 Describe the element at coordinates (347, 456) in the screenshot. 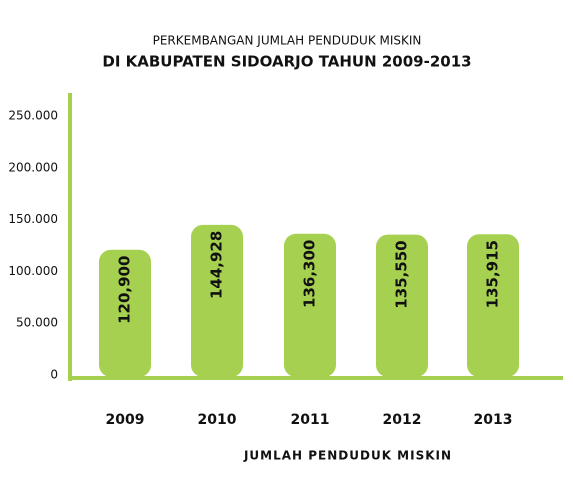

I see `x-axis-label: JUMLAH PENDUDUK MISKIN` at that location.